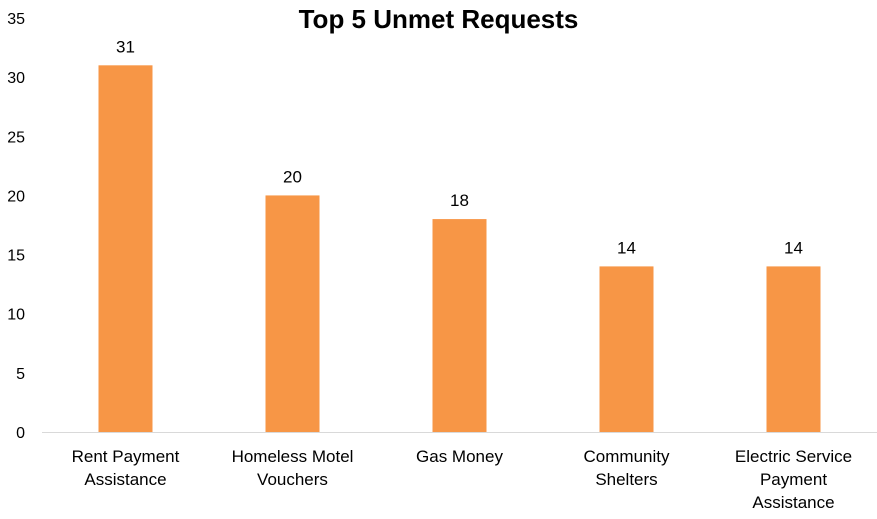 The image size is (877, 519). I want to click on x-tick-label-line: Electric Service, so click(793, 456).